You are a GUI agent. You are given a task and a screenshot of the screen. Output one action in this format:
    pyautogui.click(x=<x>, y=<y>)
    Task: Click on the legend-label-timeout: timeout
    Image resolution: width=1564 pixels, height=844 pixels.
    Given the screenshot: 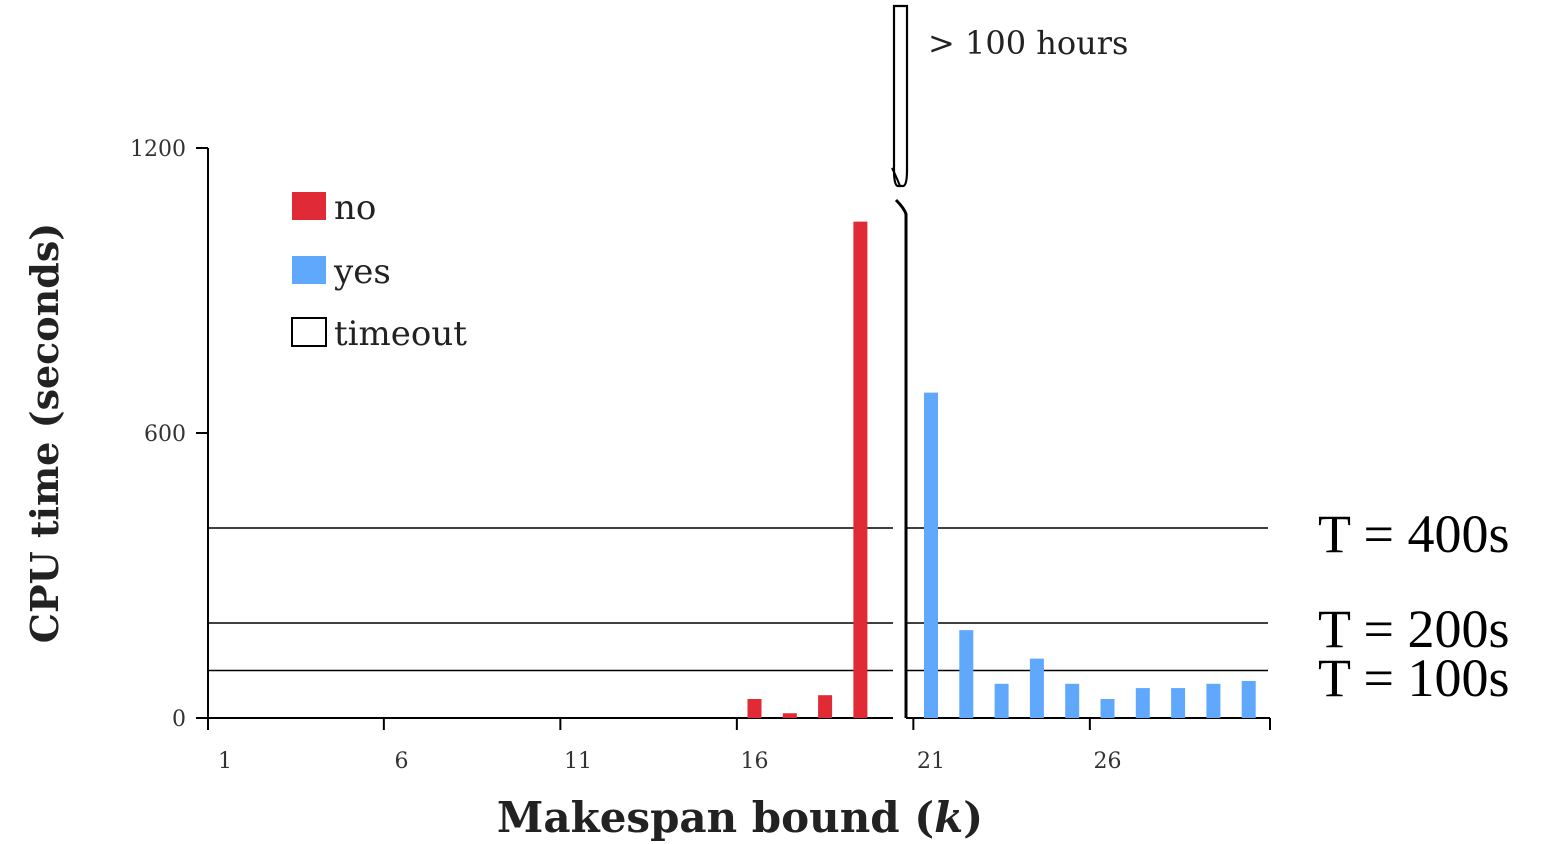 What is the action you would take?
    pyautogui.click(x=400, y=334)
    